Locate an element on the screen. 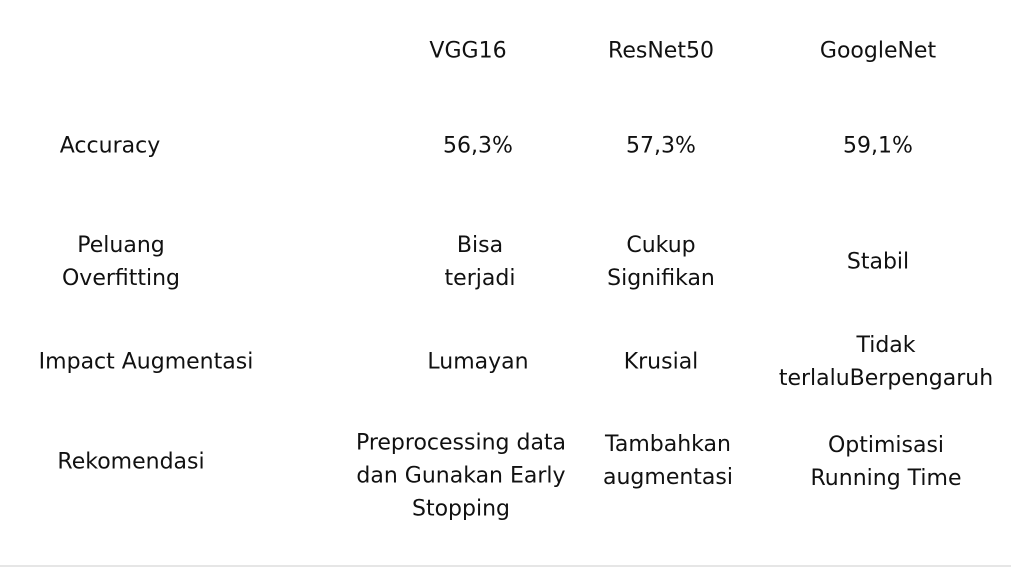  cell-accuracy-vgg16: 56,3% is located at coordinates (478, 146).